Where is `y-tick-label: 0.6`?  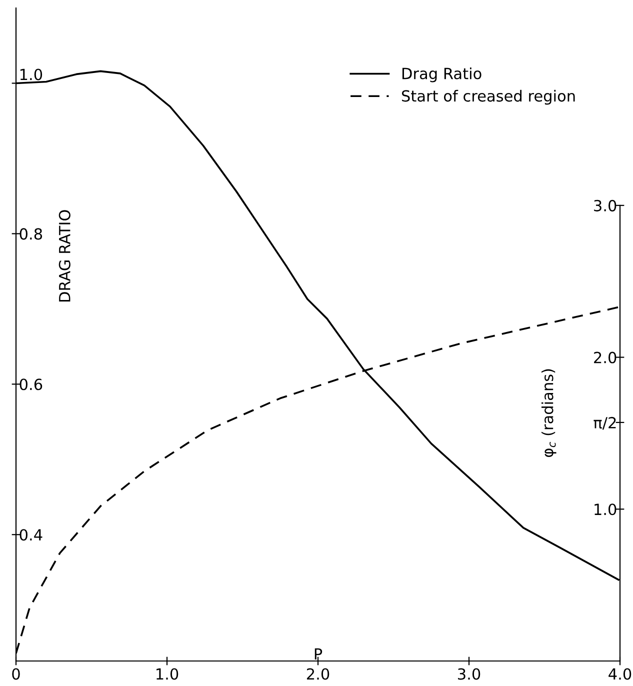 y-tick-label: 0.6 is located at coordinates (31, 384).